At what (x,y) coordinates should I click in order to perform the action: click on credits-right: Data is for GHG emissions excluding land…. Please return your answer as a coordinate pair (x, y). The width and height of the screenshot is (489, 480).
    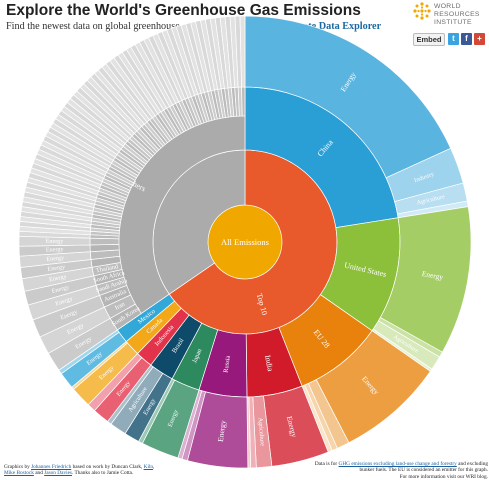
    Looking at the image, I should click on (401, 470).